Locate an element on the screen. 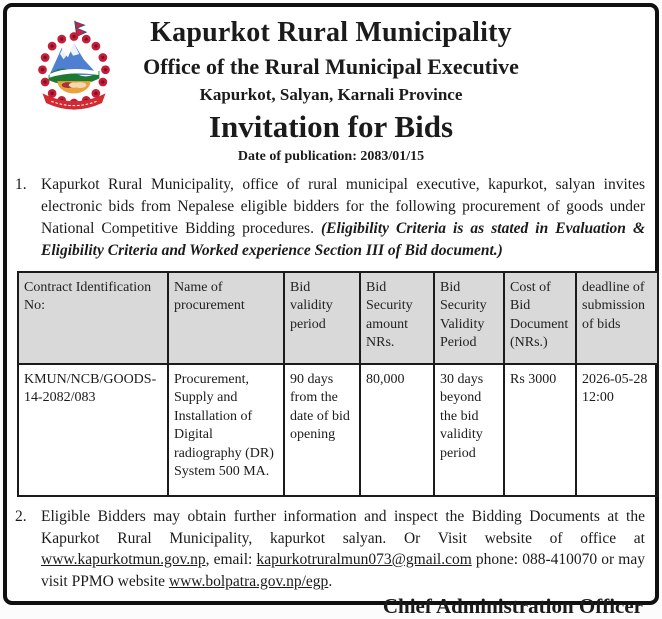 The height and width of the screenshot is (619, 662). office-website-link: www.kapurkotmun.gov.np is located at coordinates (123, 559).